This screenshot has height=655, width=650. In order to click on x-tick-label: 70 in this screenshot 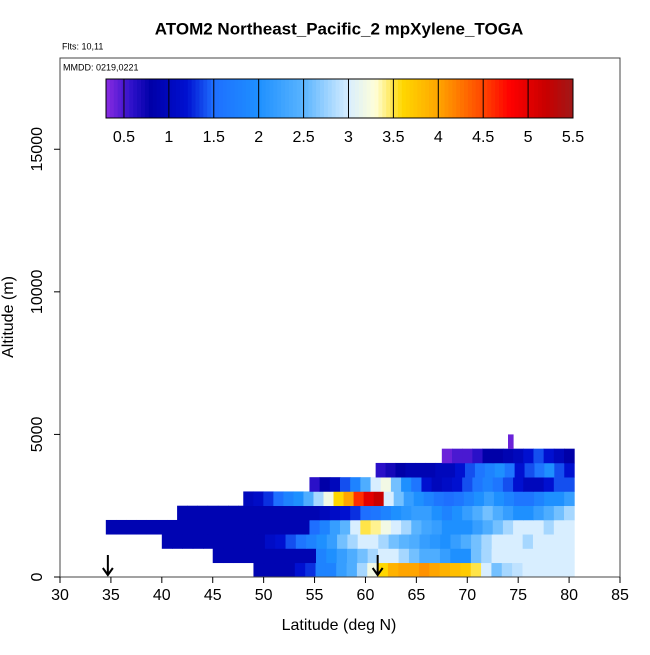, I will do `click(467, 595)`.